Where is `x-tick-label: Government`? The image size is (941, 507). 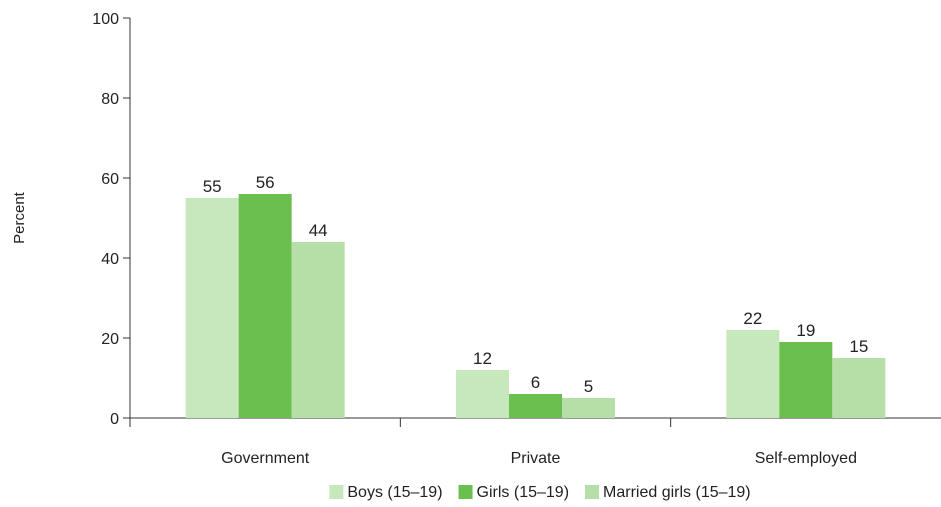 x-tick-label: Government is located at coordinates (265, 458).